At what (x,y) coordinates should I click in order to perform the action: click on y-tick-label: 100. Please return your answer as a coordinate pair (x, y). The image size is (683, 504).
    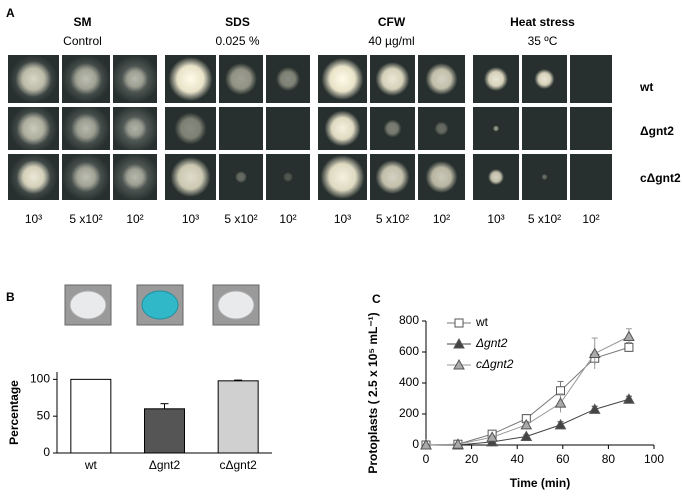
    Looking at the image, I should click on (40, 379).